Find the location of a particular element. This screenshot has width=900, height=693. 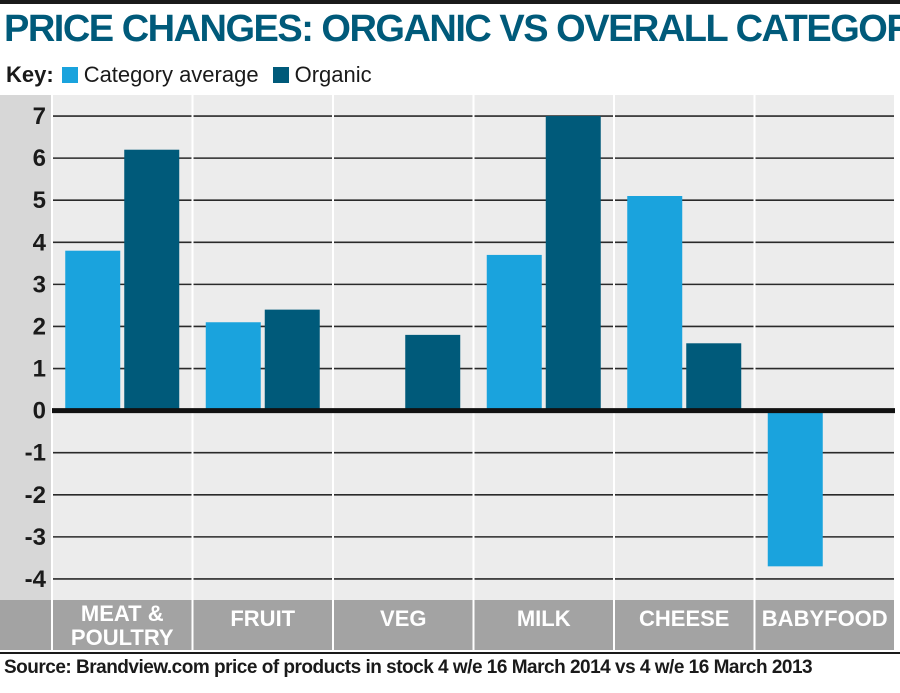

y-tick-label: -2 is located at coordinates (35, 495).